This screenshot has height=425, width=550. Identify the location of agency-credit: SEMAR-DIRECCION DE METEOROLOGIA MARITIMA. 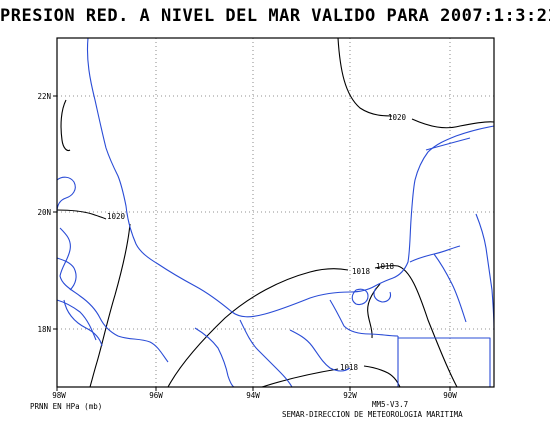
(372, 414).